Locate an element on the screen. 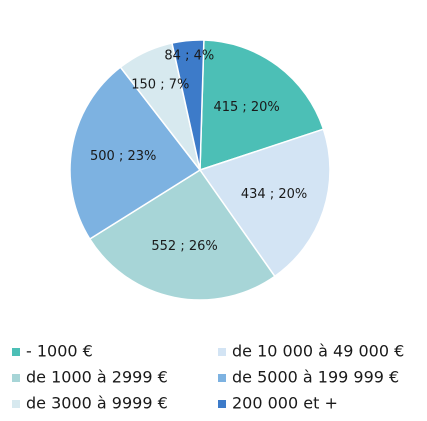 The width and height of the screenshot is (427, 421). legend-label: - 1000 € is located at coordinates (59, 351).